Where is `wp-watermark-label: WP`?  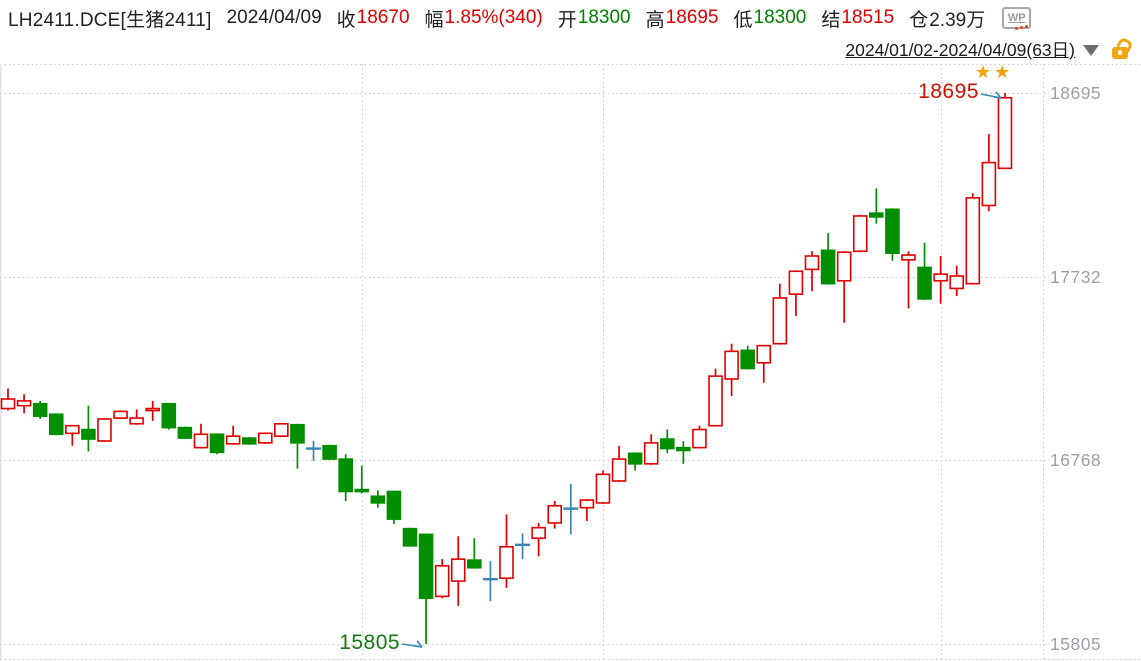
wp-watermark-label: WP is located at coordinates (1016, 18).